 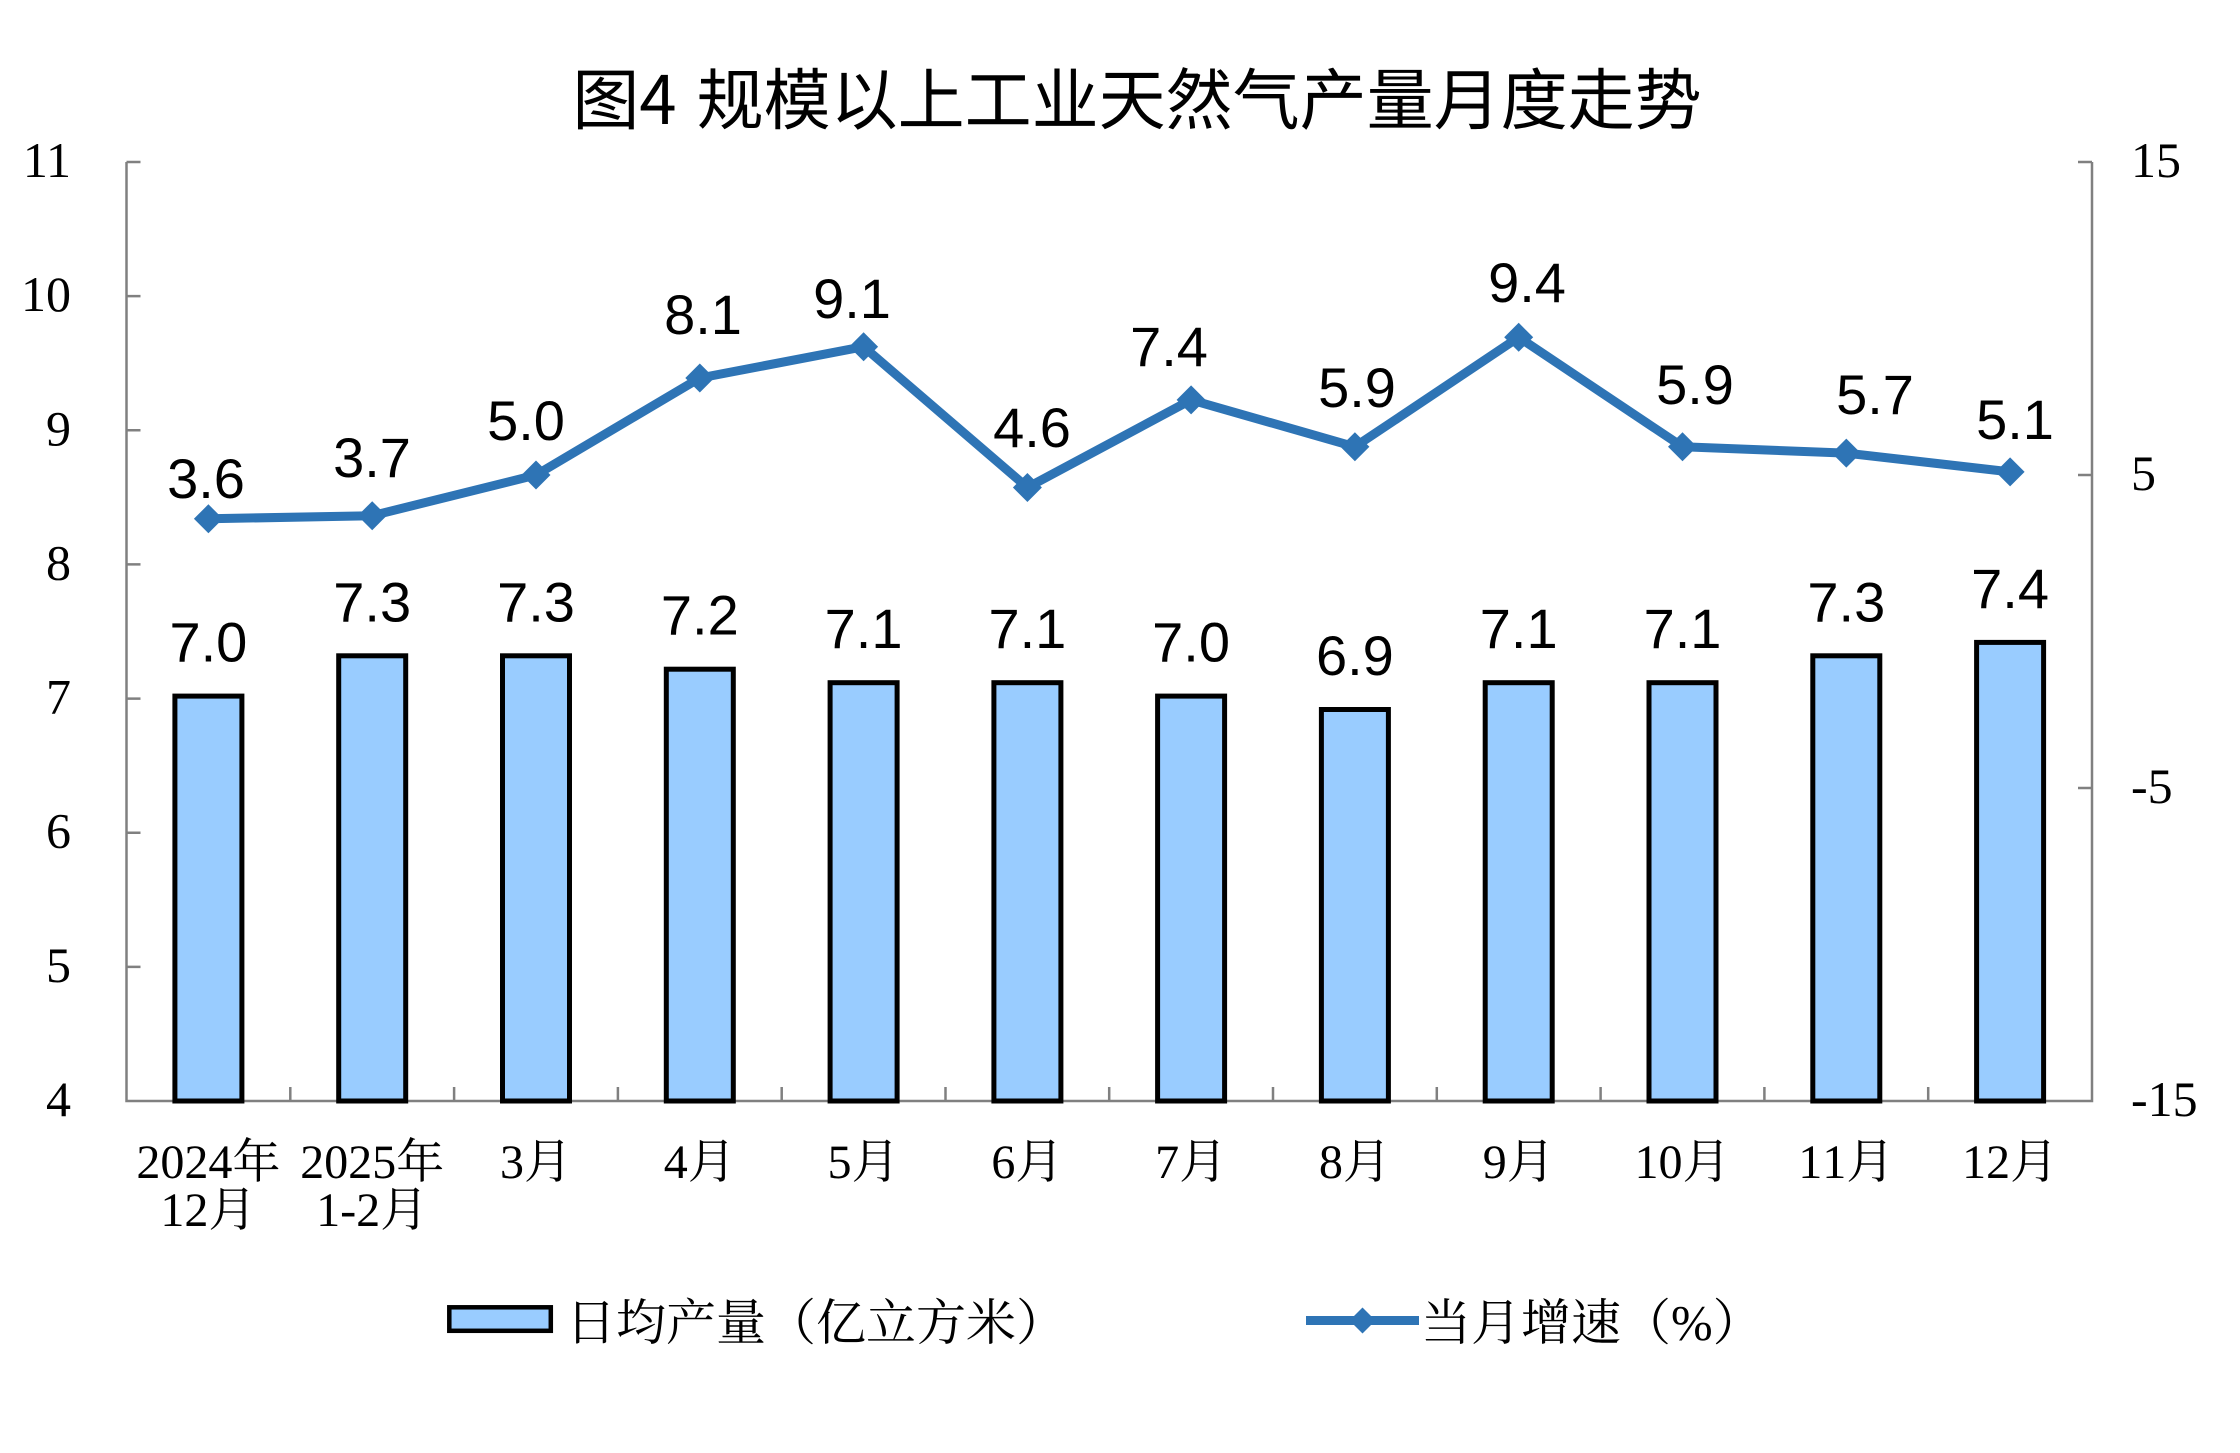 What do you see at coordinates (2164, 1099) in the screenshot?
I see `svg-text: -15` at bounding box center [2164, 1099].